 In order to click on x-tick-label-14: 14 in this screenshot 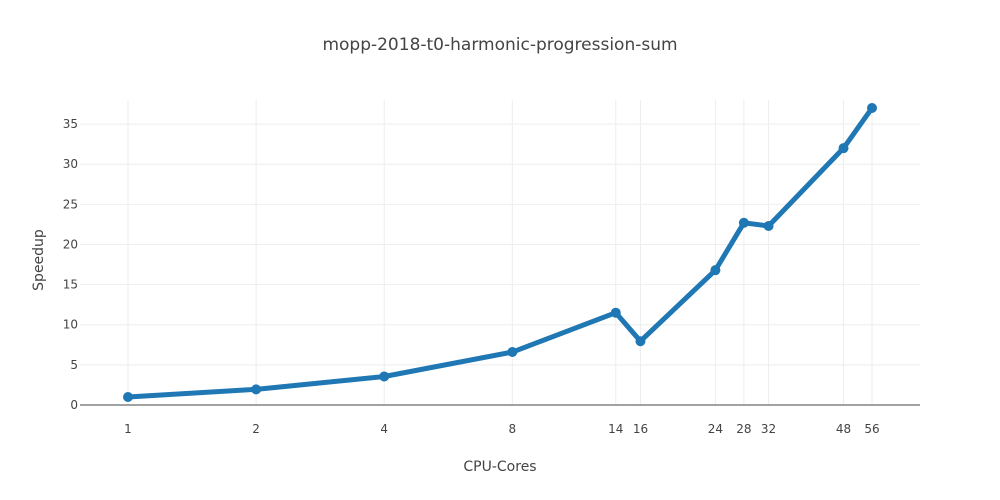, I will do `click(615, 429)`.